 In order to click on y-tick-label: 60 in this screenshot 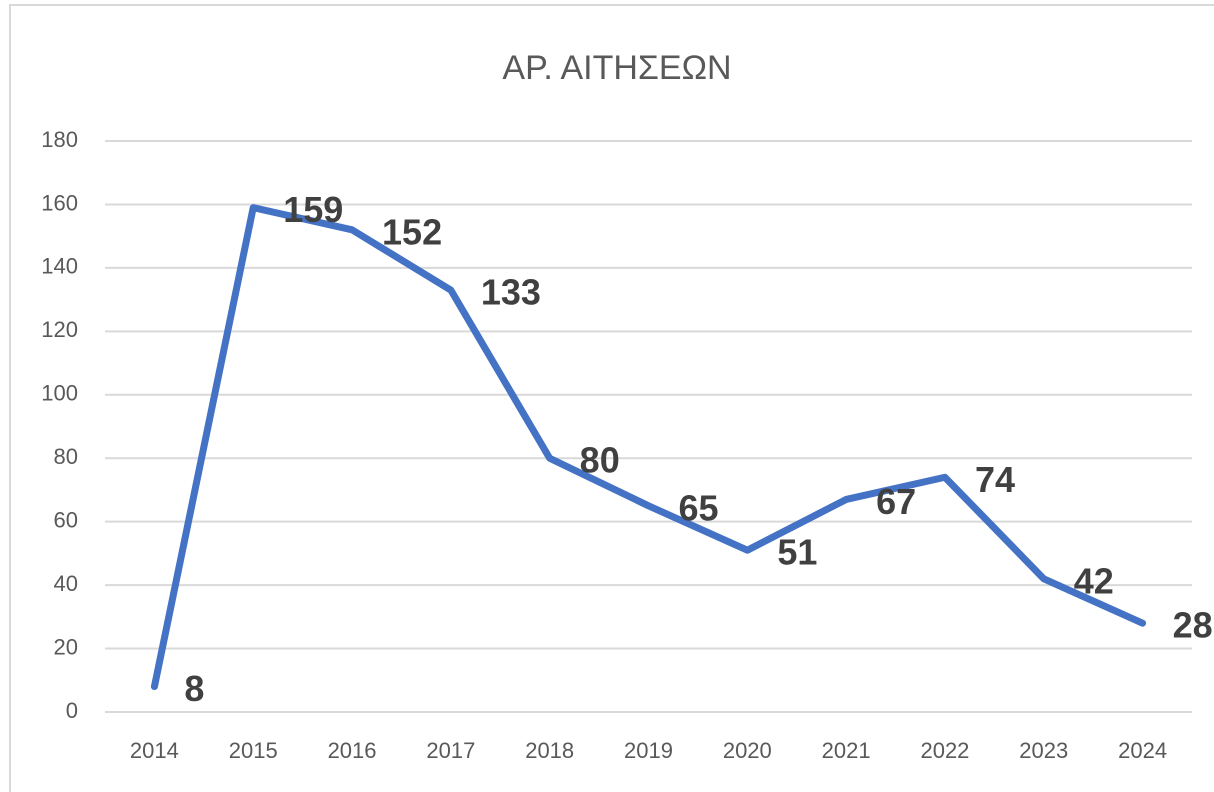, I will do `click(66, 519)`.